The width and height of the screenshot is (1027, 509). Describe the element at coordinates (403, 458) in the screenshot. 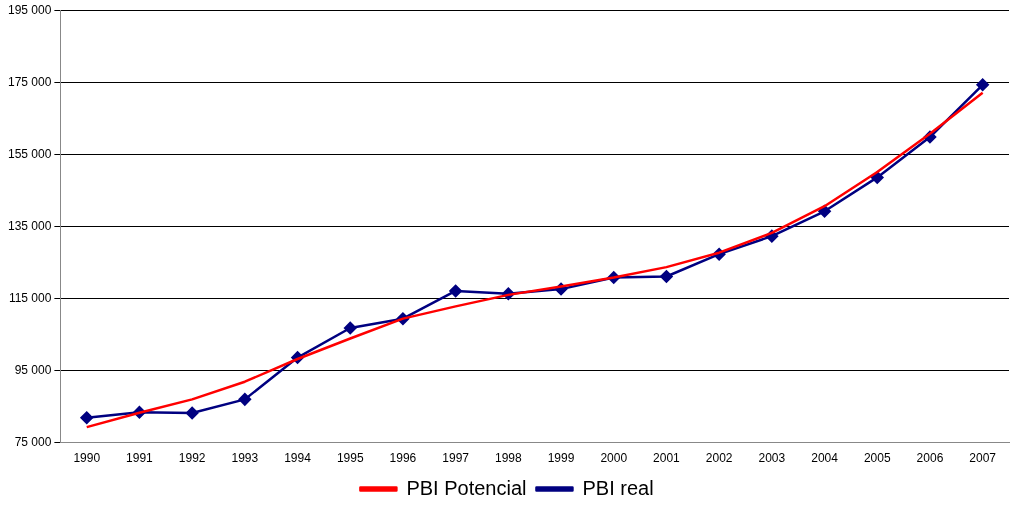

I see `x-tick-label: 1996` at that location.